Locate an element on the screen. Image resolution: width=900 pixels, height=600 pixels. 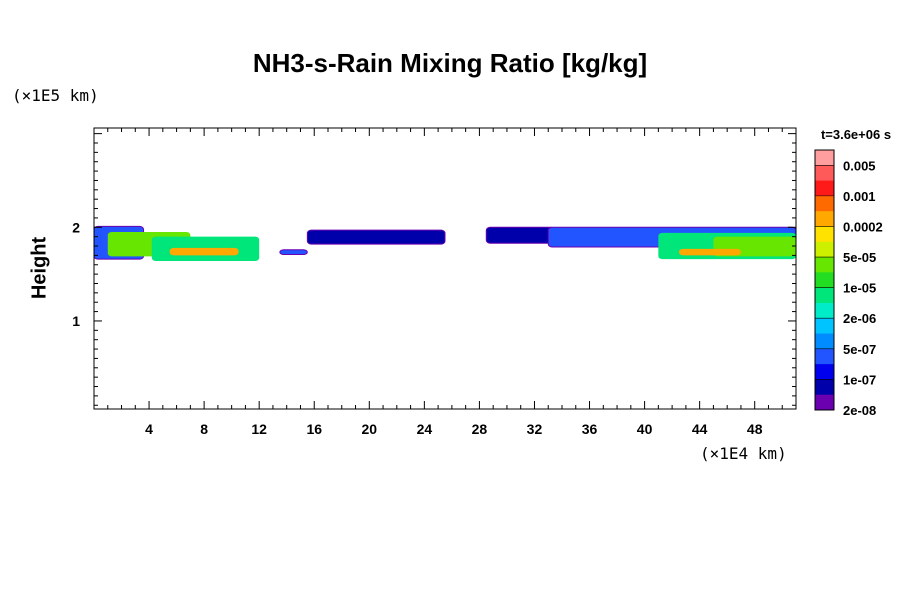
x-tick-label: 12 is located at coordinates (259, 429).